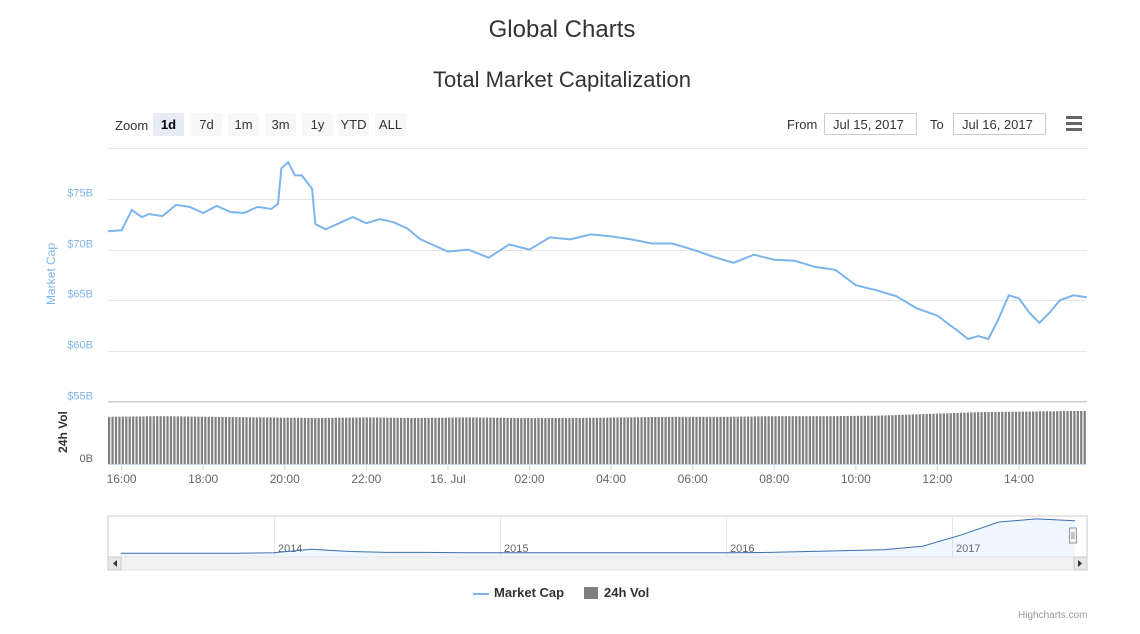 The width and height of the screenshot is (1140, 634). I want to click on legend-label-24h-vol: 24h Vol, so click(627, 592).